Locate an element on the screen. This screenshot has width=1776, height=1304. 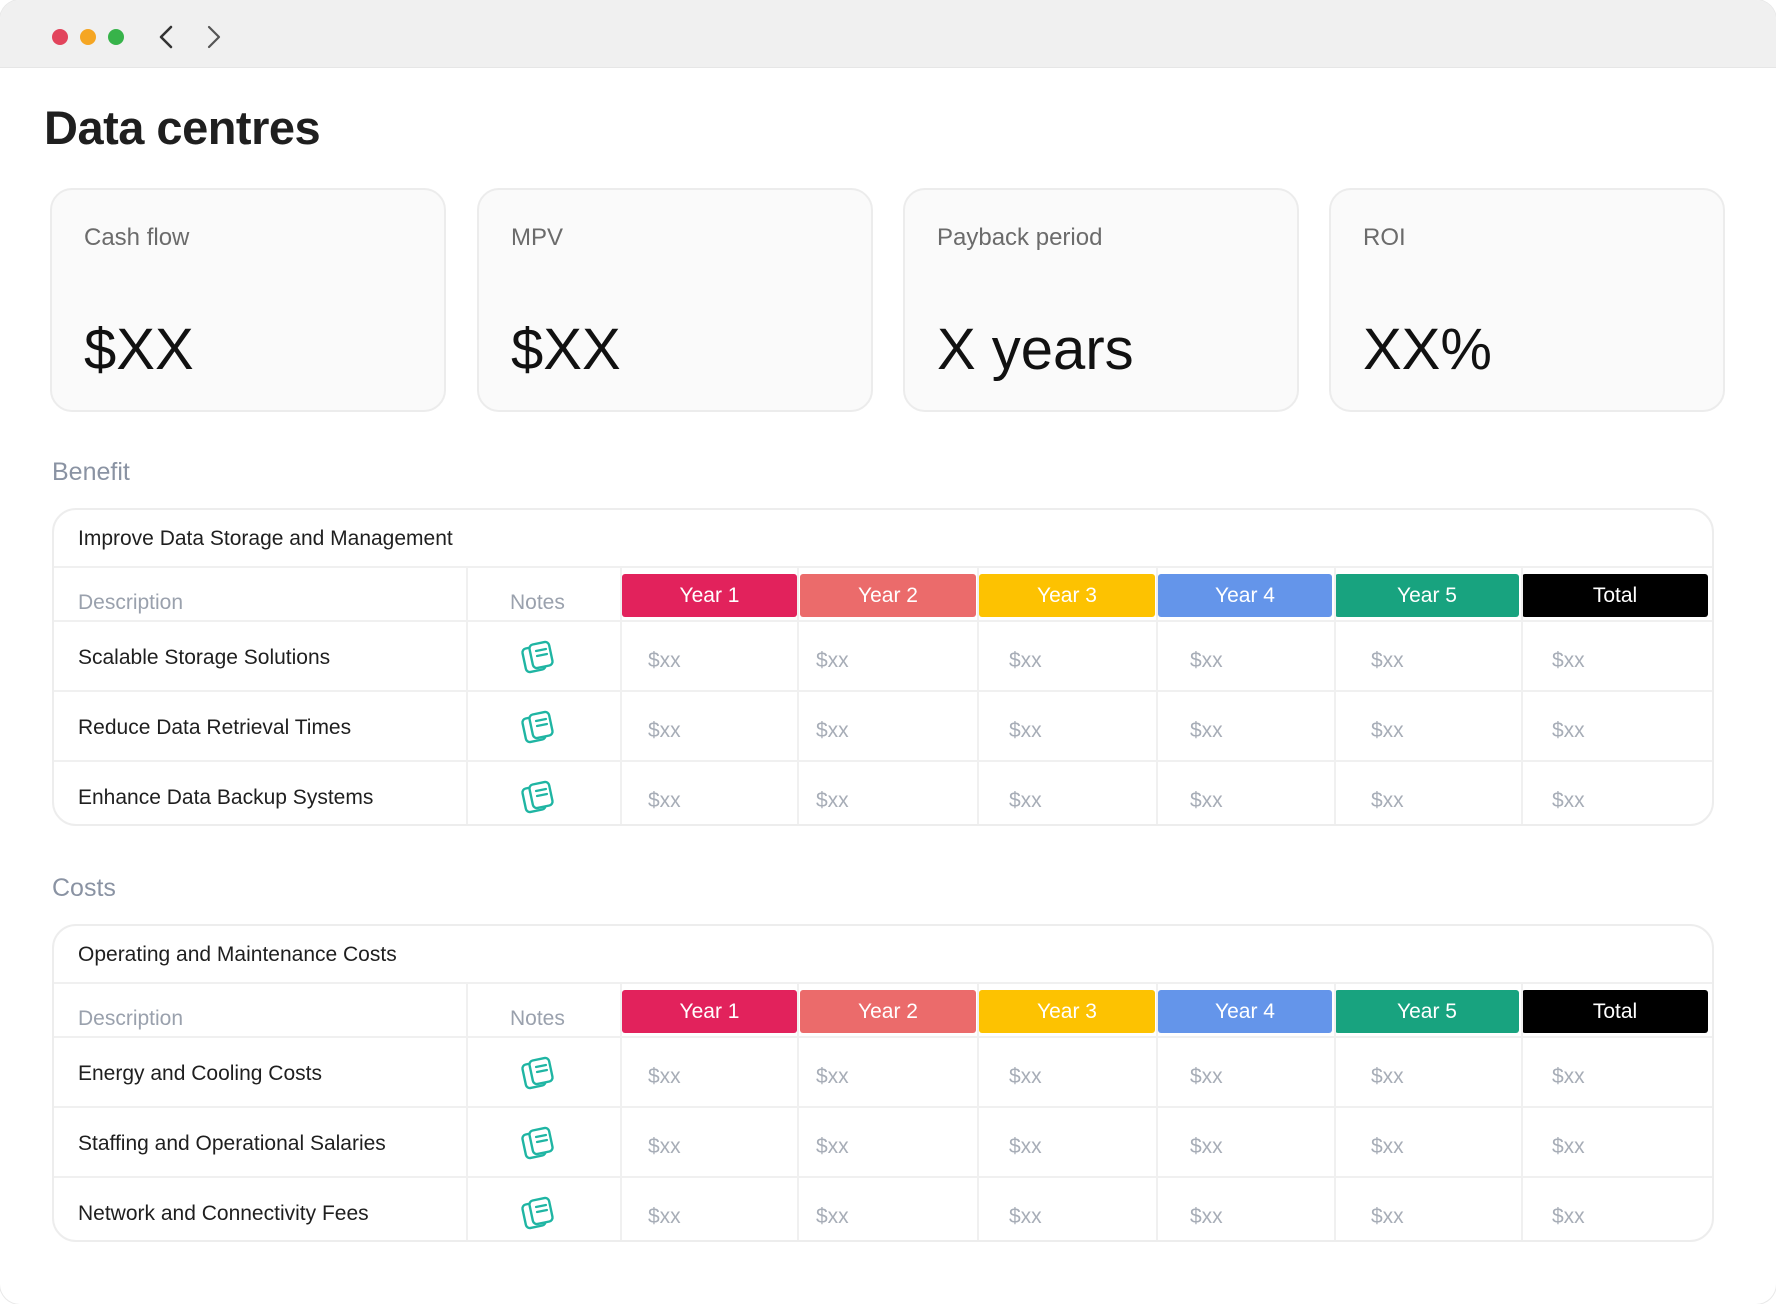
kpi-value: $XX is located at coordinates (566, 349).